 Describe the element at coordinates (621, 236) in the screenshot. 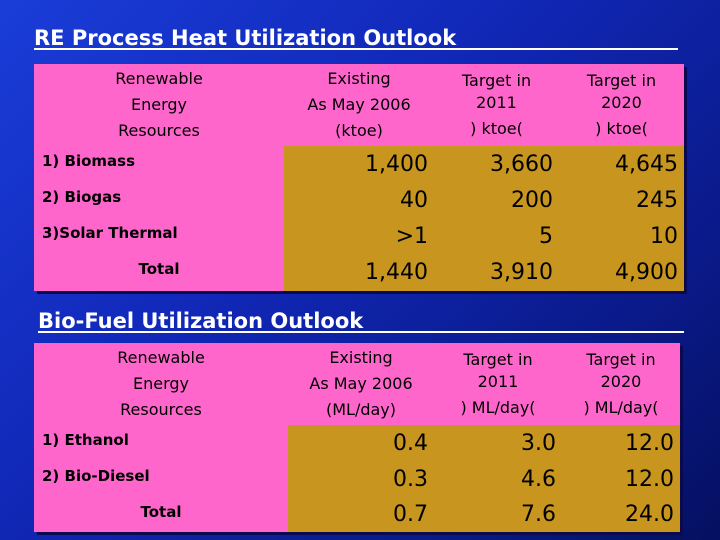

I see `heat-cell-2020: 10` at that location.